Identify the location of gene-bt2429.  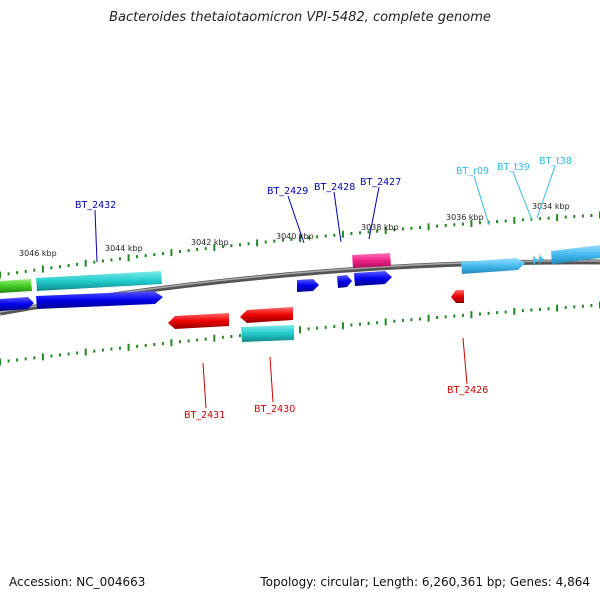
(308, 285).